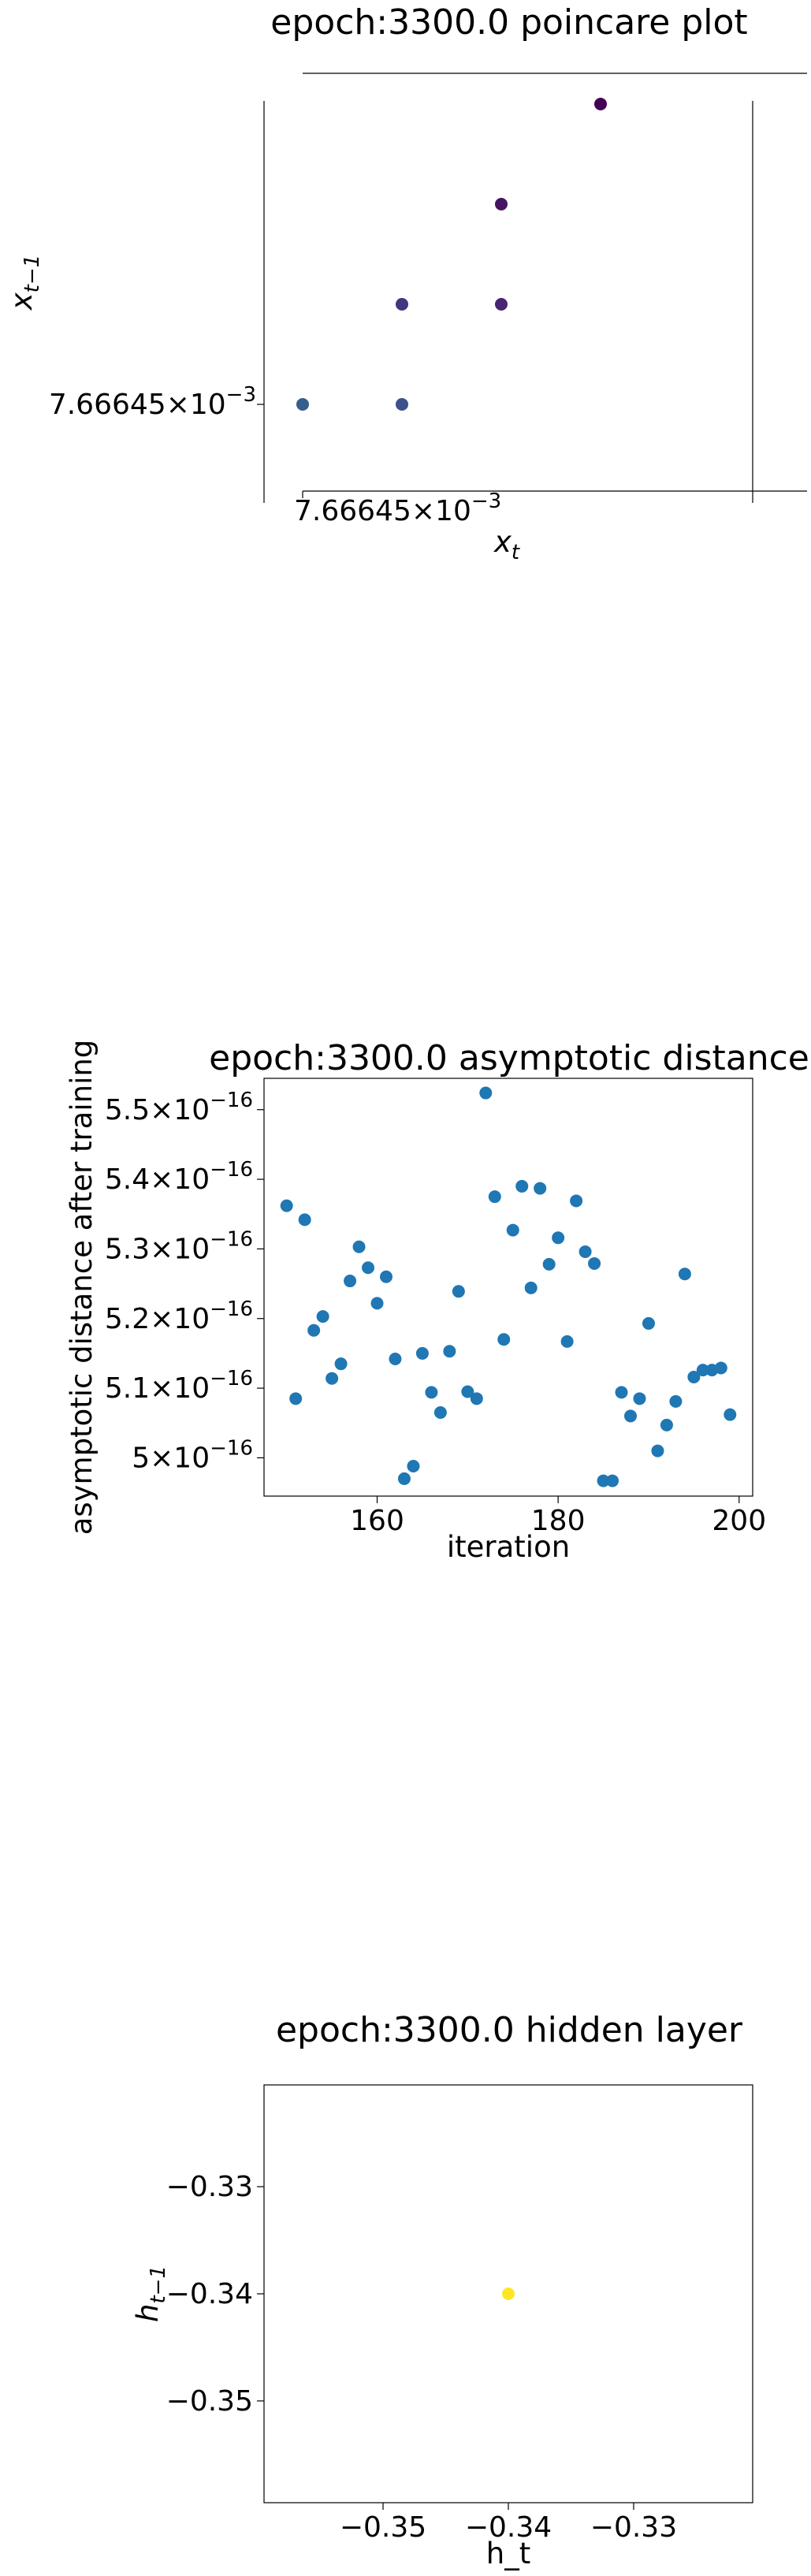  I want to click on hidden-layer-x-label: h_t, so click(508, 2553).